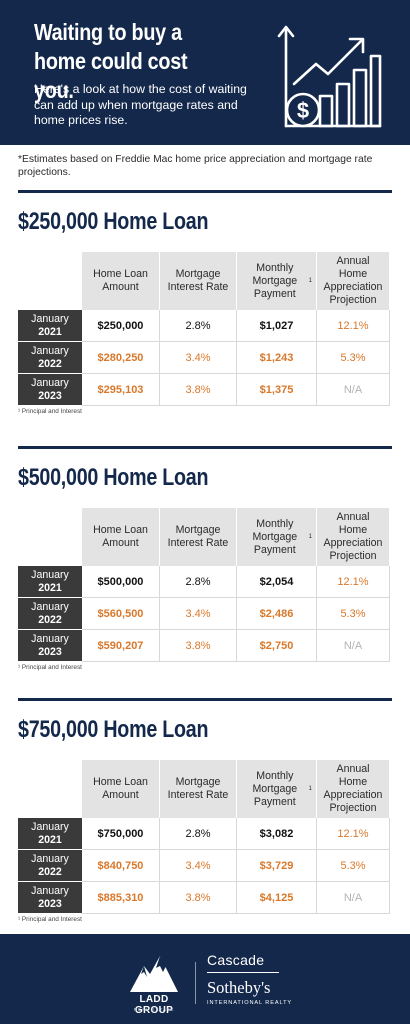 The image size is (410, 1024). I want to click on table-row: January 2022 $560,500 3.4% $2,486 5.3%, so click(204, 614).